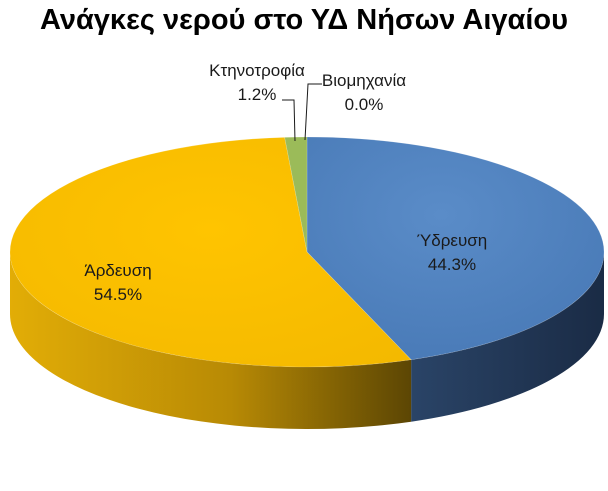 This screenshot has width=608, height=491. What do you see at coordinates (257, 70) in the screenshot?
I see `slice-category-label: Κτηνοτροφία` at bounding box center [257, 70].